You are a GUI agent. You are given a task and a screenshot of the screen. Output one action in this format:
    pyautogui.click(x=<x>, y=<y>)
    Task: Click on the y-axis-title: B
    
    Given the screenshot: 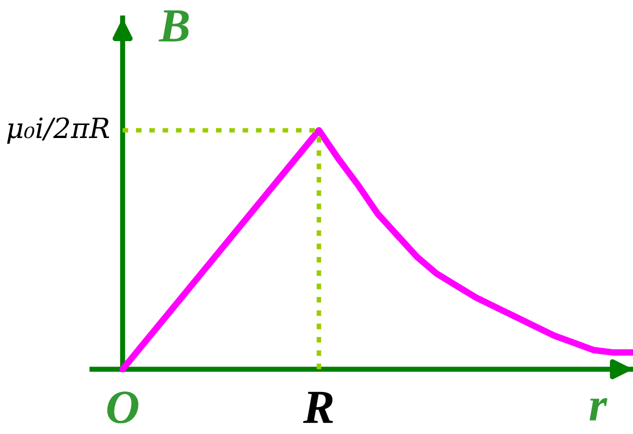 What is the action you would take?
    pyautogui.click(x=173, y=26)
    